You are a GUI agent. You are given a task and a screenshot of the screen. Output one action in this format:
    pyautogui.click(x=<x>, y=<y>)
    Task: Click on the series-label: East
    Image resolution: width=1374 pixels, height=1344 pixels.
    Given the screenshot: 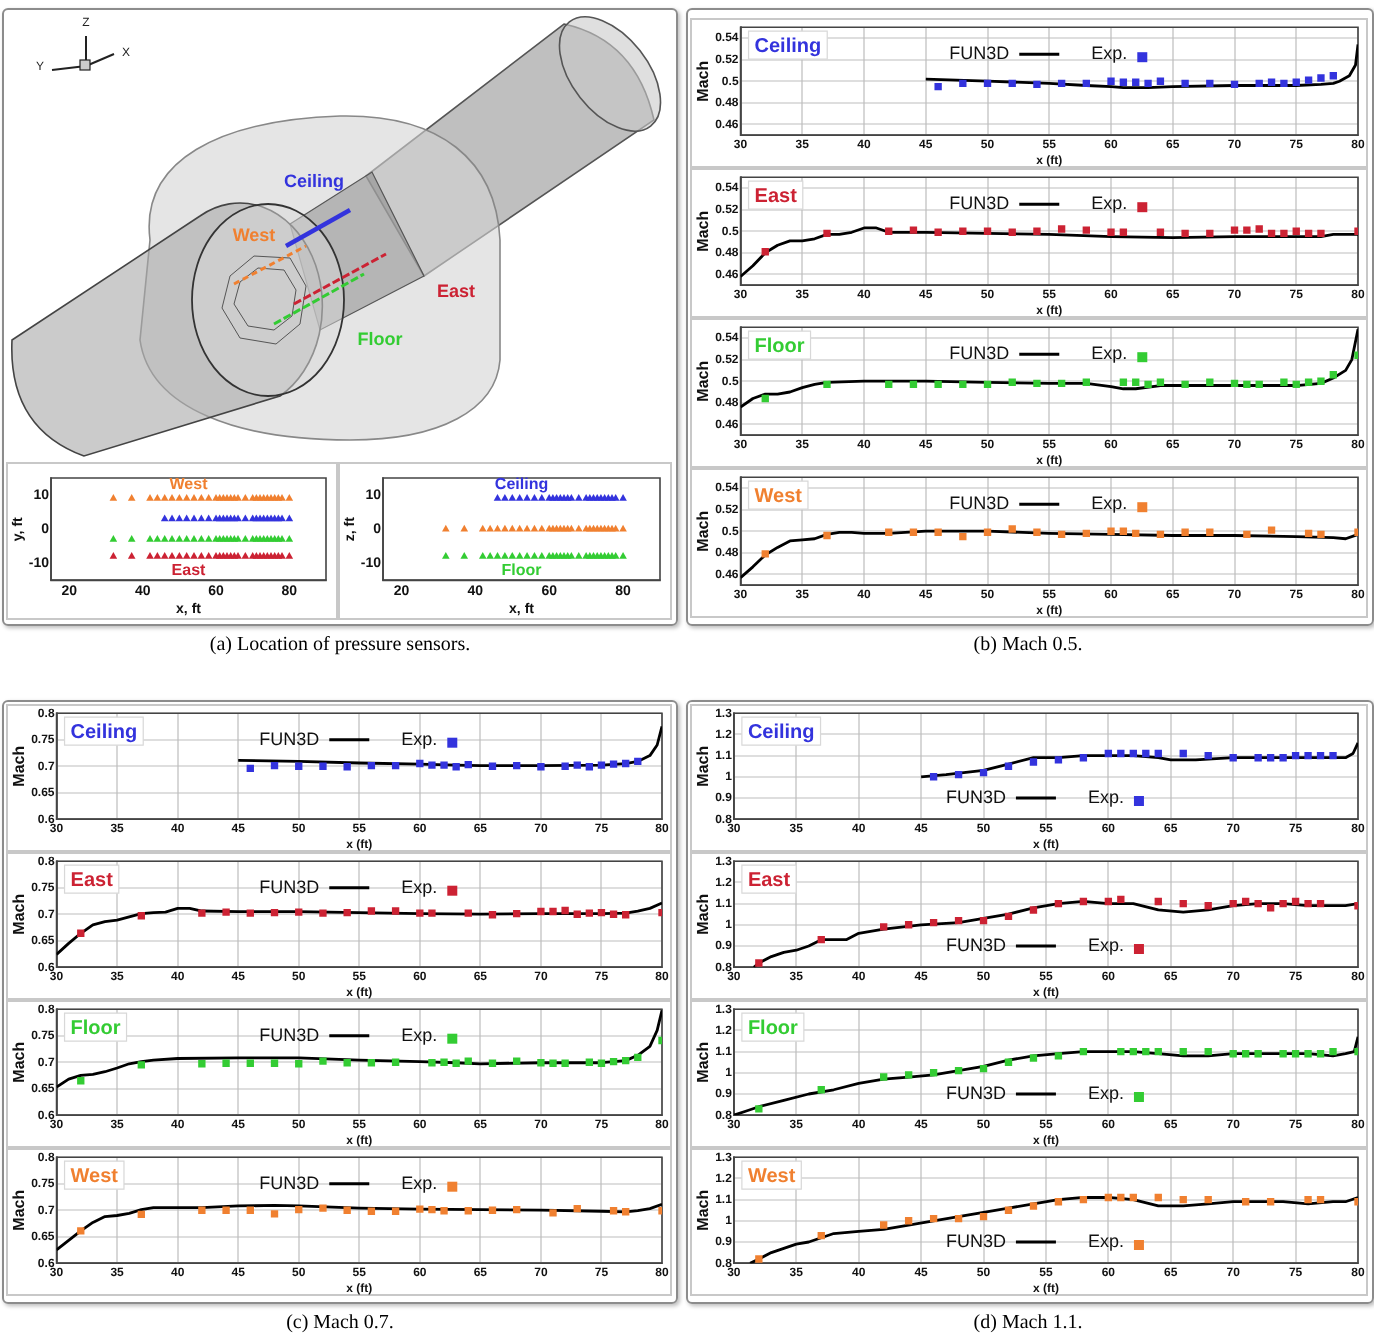 What is the action you would take?
    pyautogui.click(x=189, y=569)
    